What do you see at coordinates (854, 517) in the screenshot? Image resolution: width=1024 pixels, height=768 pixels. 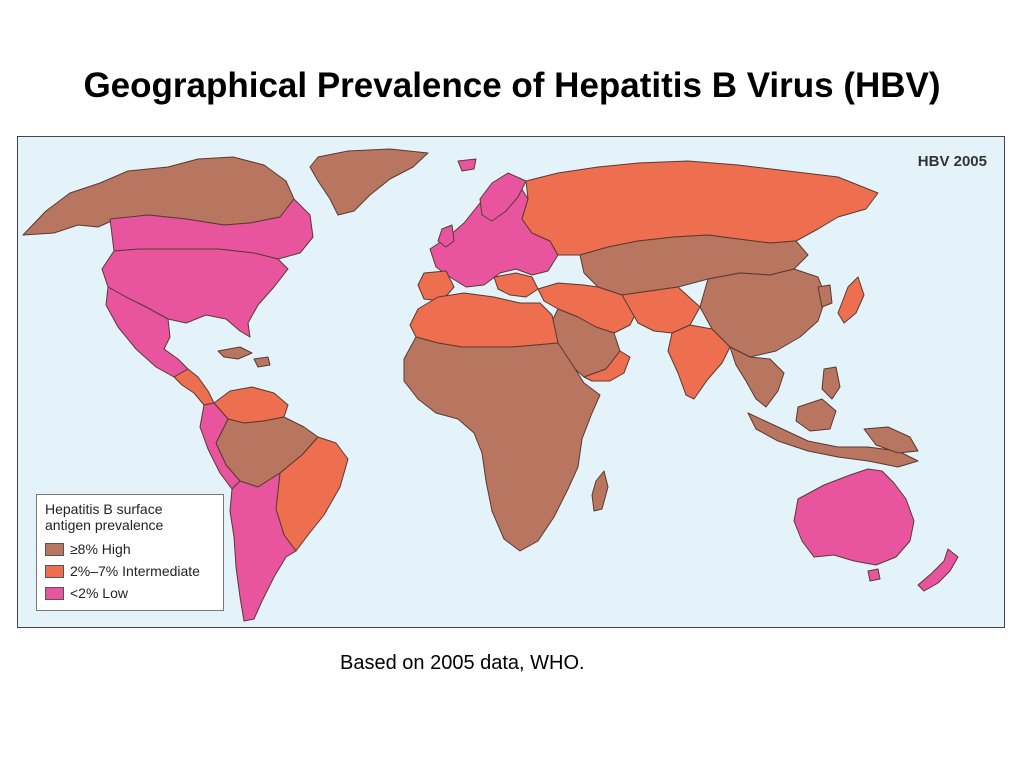 I see `region-australia` at bounding box center [854, 517].